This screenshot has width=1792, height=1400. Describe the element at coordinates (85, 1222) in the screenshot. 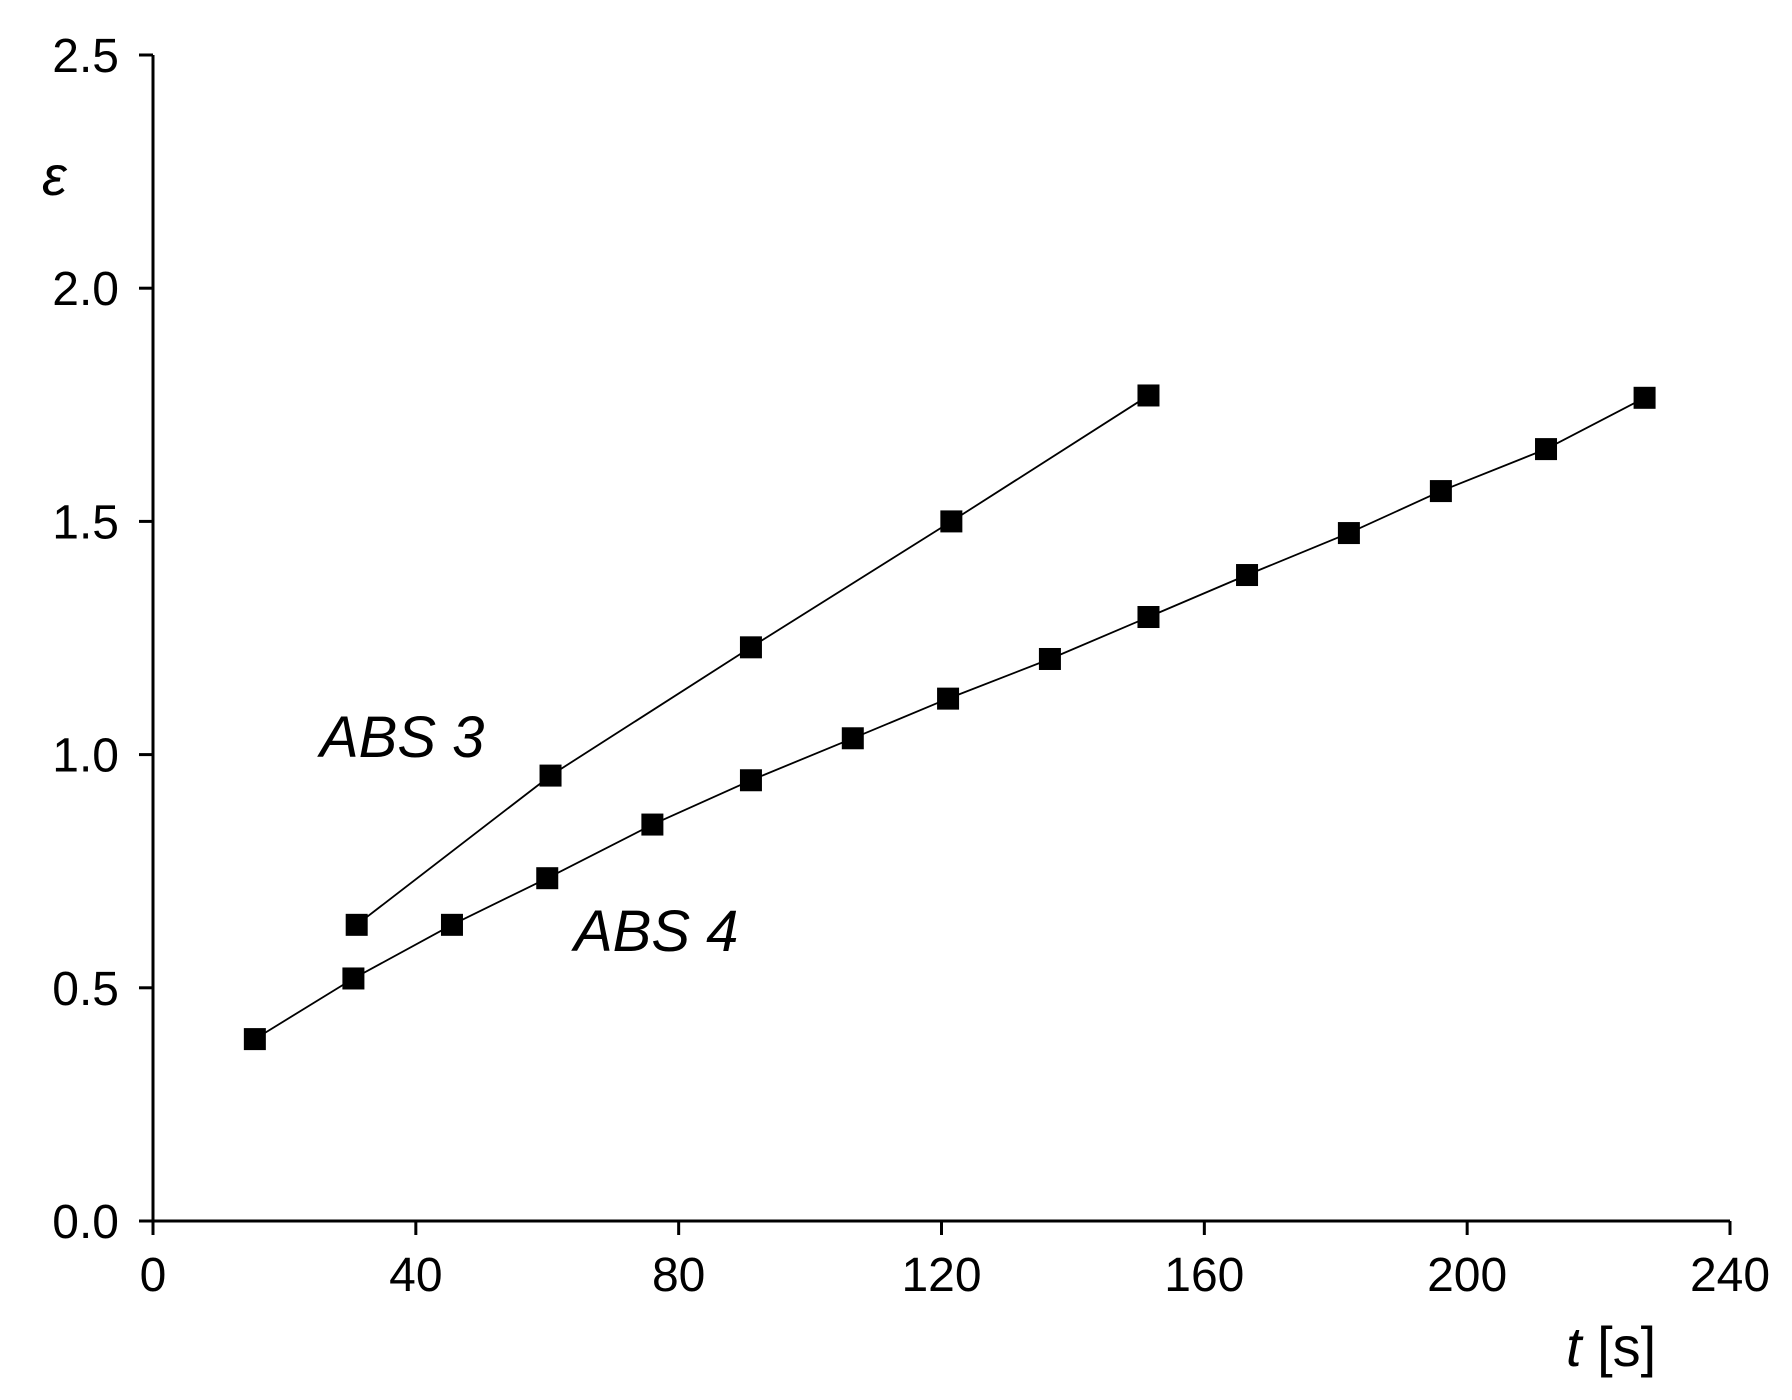

I see `y-tick-label: 0.0` at that location.